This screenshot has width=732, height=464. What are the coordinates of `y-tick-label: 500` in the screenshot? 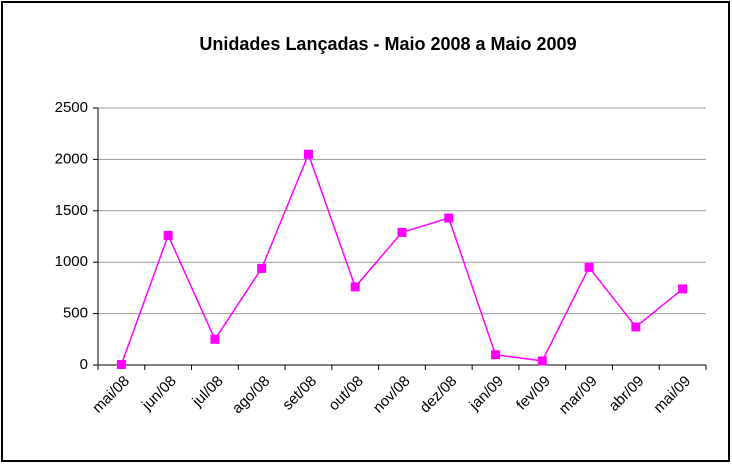 It's located at (75, 313).